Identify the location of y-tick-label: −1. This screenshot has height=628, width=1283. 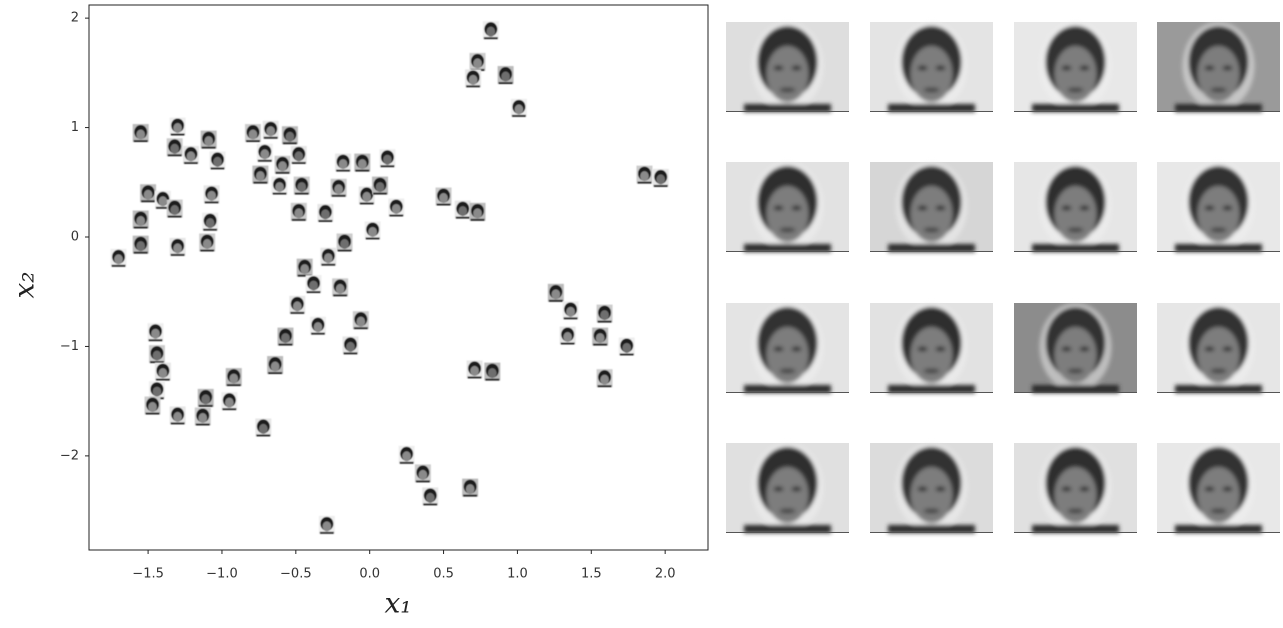
(69, 346).